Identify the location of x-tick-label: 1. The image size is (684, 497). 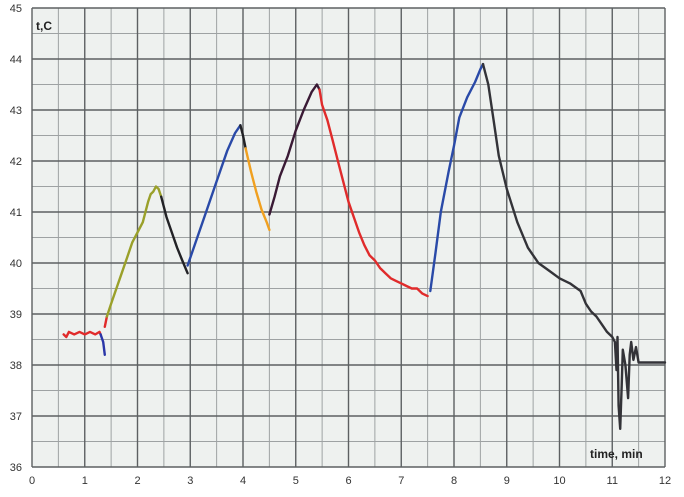
(85, 481).